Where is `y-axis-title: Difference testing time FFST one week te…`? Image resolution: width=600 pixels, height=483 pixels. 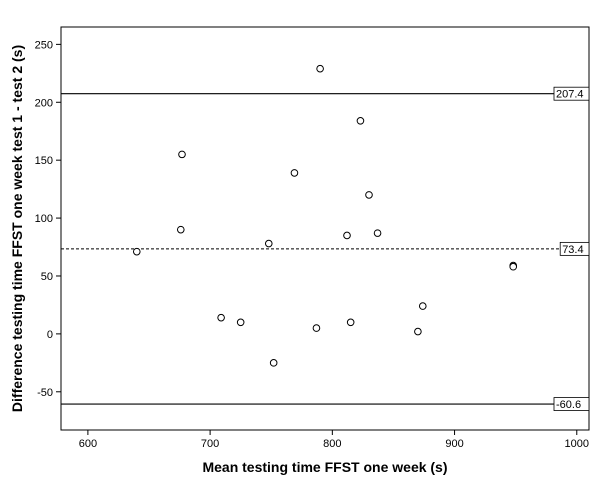
y-axis-title: Difference testing time FFST one week te… is located at coordinates (17, 228).